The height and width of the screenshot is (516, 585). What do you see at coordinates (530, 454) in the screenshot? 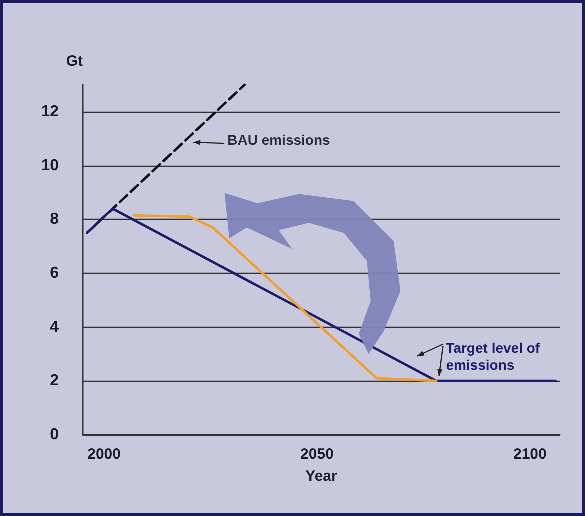
I see `x-tick-label: 2100` at bounding box center [530, 454].